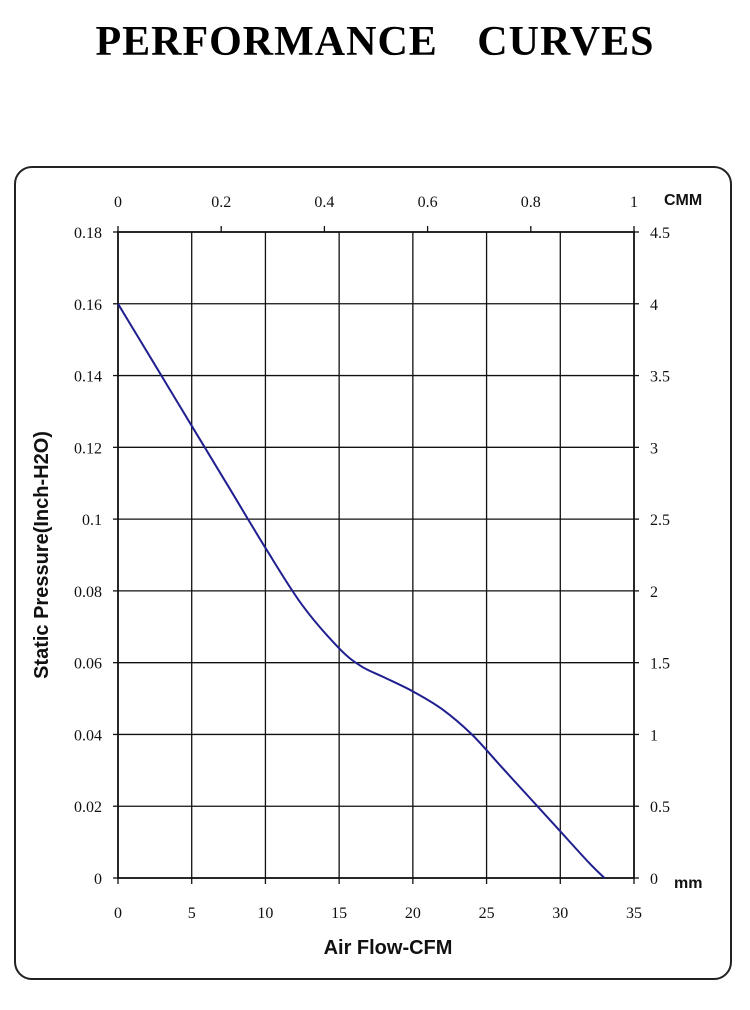 The height and width of the screenshot is (1010, 750). I want to click on x-tick-label: 20, so click(413, 913).